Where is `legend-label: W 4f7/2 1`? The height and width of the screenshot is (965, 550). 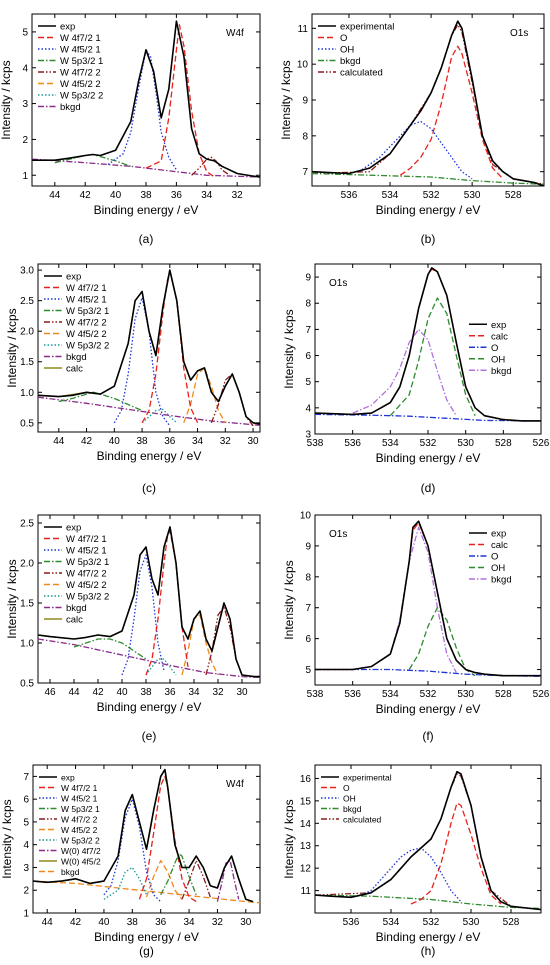 legend-label: W 4f7/2 1 is located at coordinates (79, 788).